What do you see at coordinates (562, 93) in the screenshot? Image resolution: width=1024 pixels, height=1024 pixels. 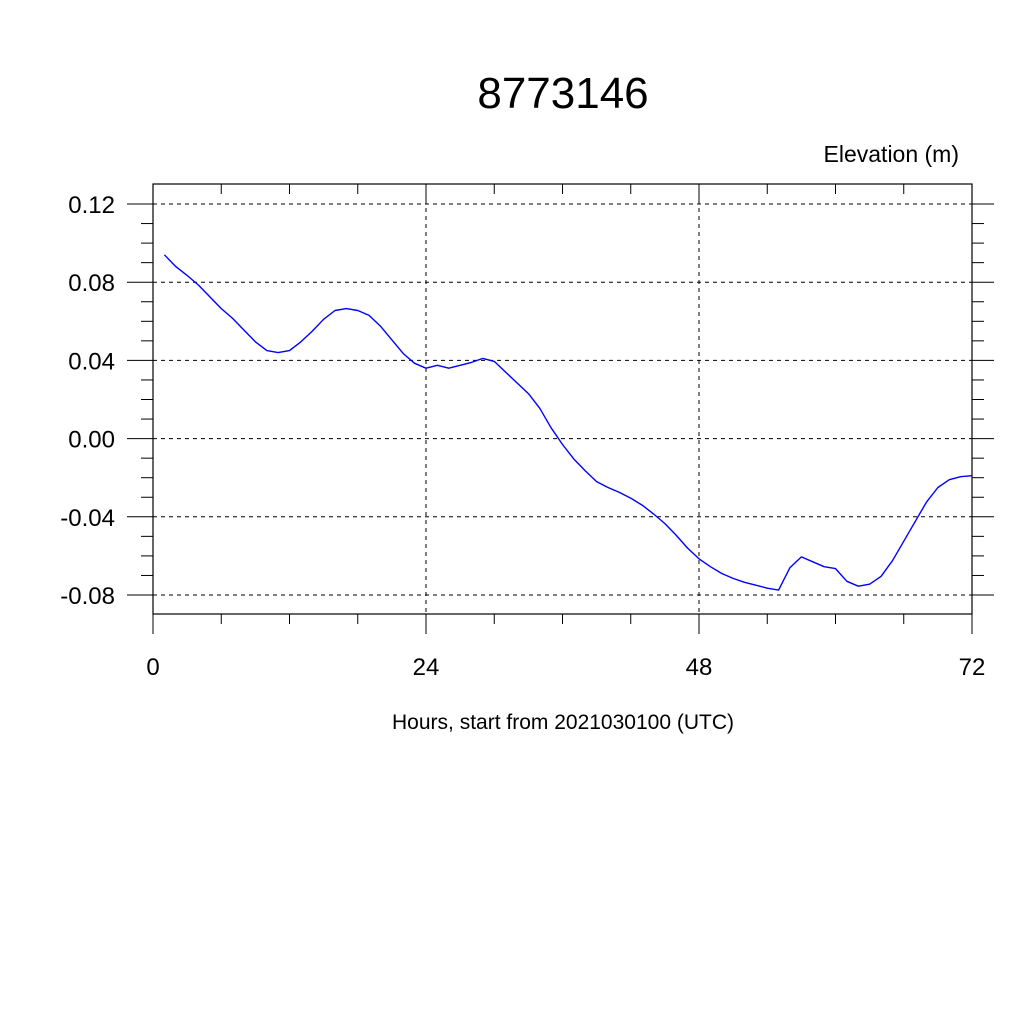 I see `chart-title: 8773146` at bounding box center [562, 93].